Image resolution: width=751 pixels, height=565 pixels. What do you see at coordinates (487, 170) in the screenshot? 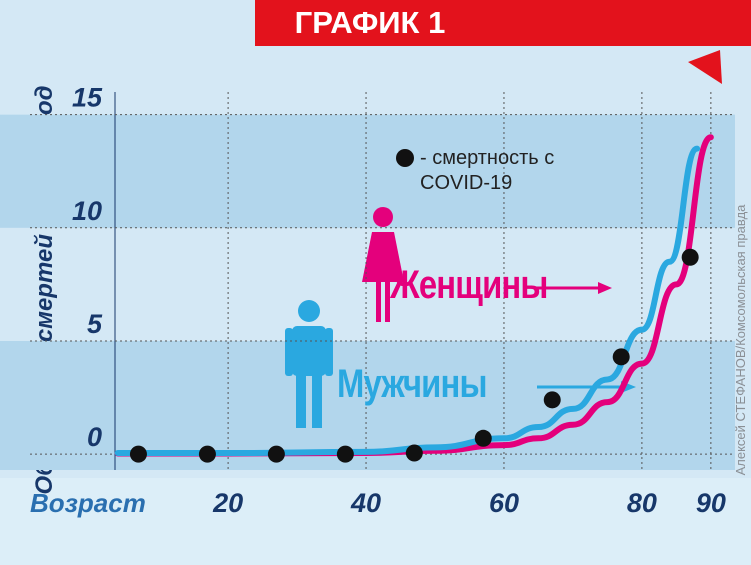
I see `legend-label: - смертность с COVID-19` at bounding box center [487, 170].